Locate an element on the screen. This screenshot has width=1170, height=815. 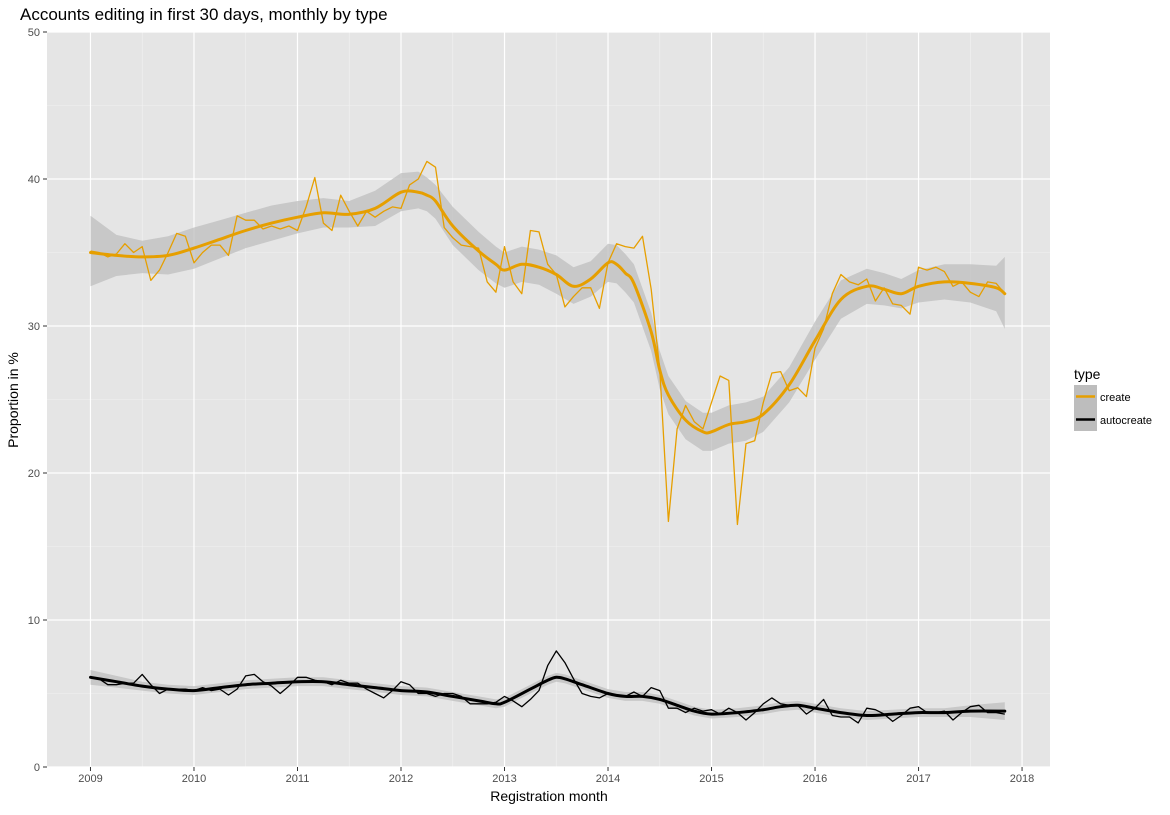
y-axis-label: Proportion in % is located at coordinates (13, 400).